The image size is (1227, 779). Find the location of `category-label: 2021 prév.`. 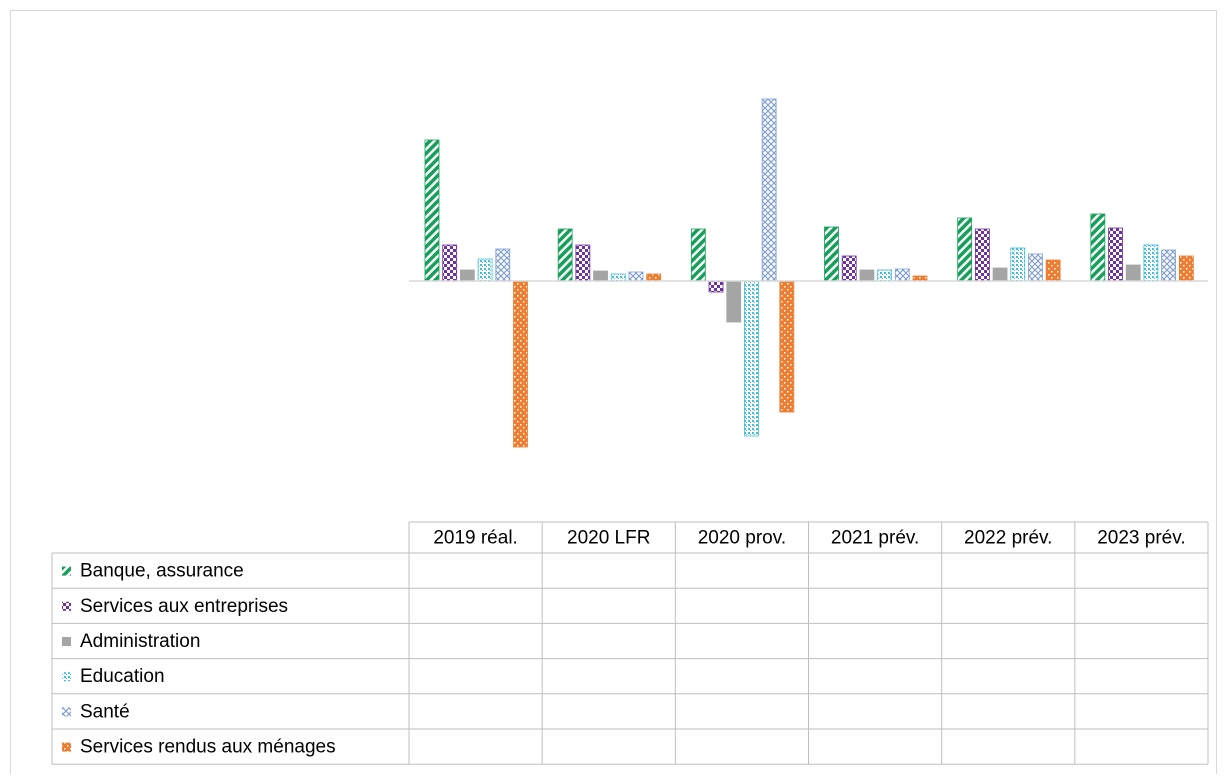

category-label: 2021 prév. is located at coordinates (875, 538).